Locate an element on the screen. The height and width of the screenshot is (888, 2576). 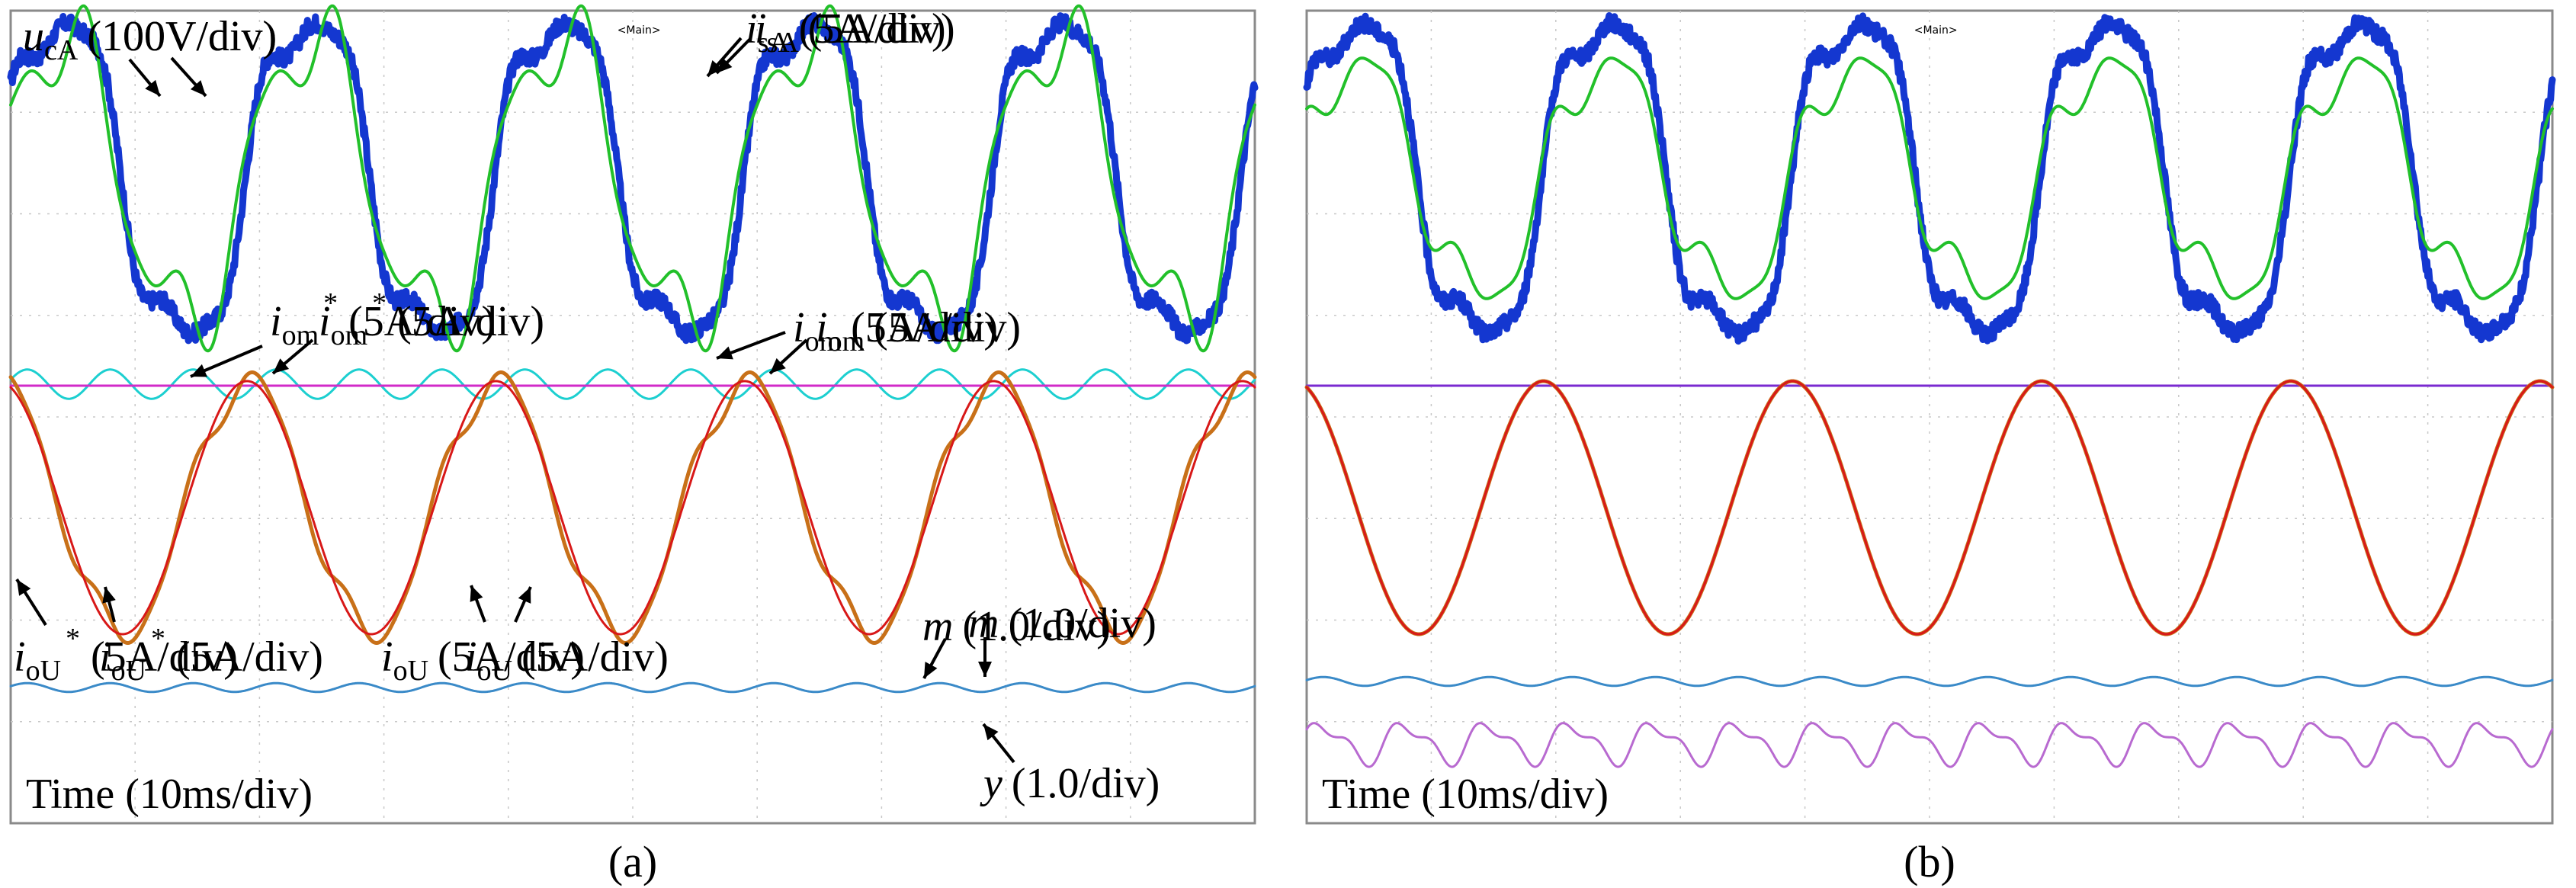
trace-iom_ref is located at coordinates (632, 384).